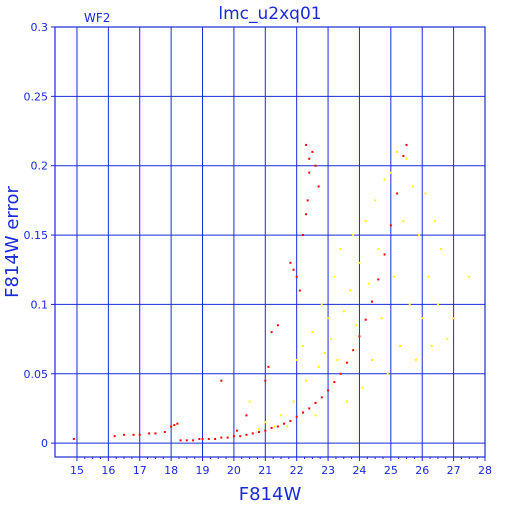 Image resolution: width=512 pixels, height=512 pixels. Describe the element at coordinates (269, 14) in the screenshot. I see `chart-title: lmc_u2xq01` at that location.